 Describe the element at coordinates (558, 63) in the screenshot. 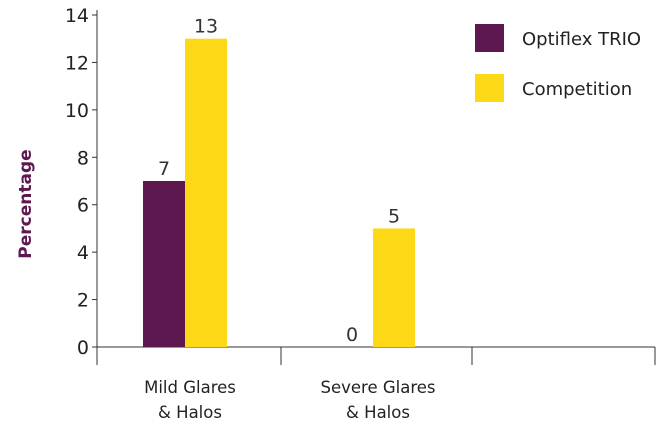

I see `legend: Optiflex TRIO Competition` at that location.